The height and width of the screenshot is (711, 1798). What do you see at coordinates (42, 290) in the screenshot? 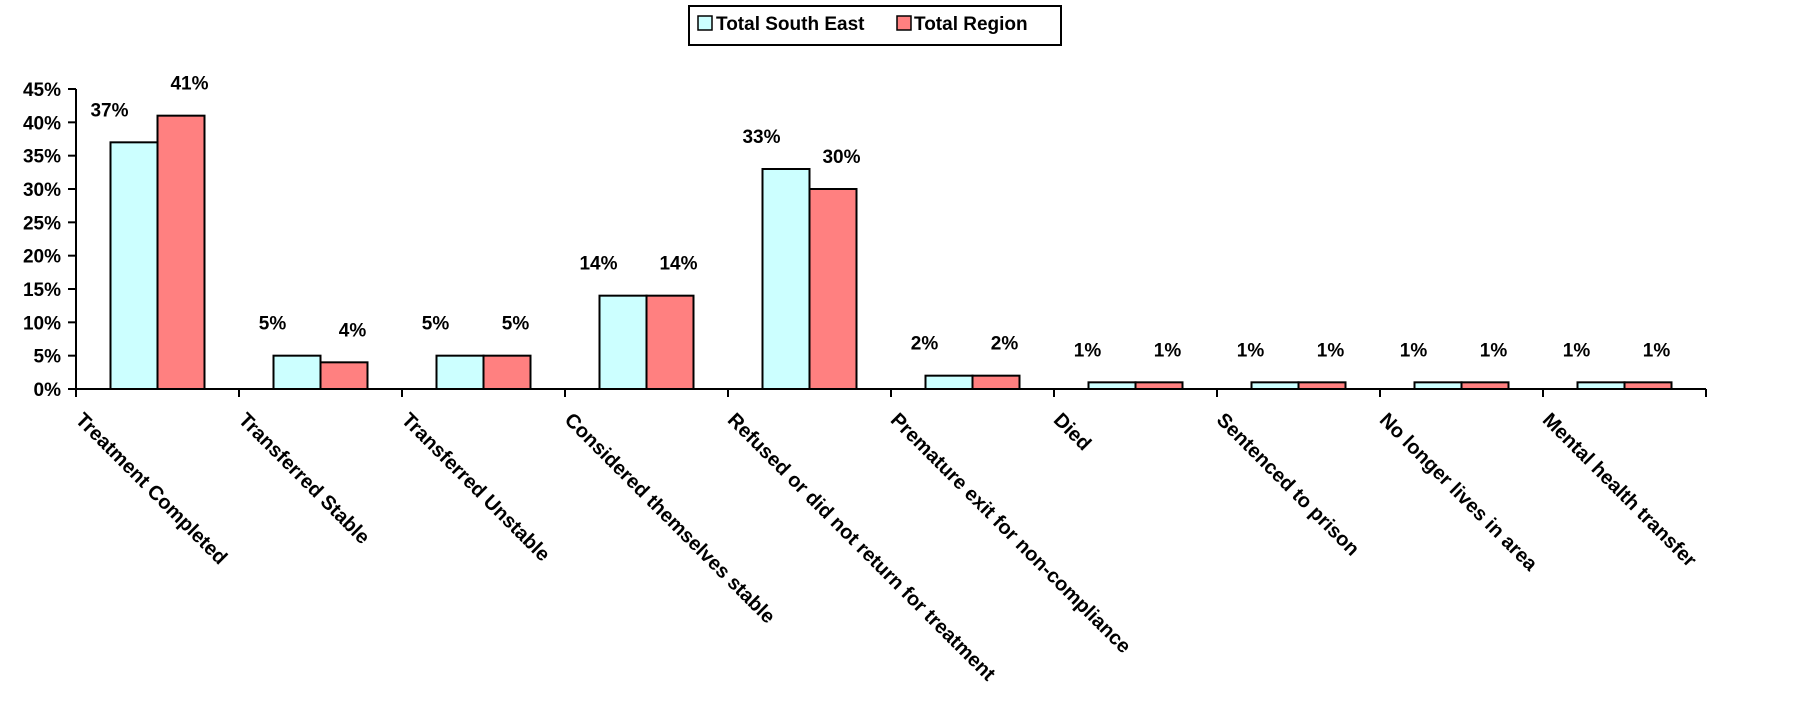
I see `y-tick-label: 15%` at bounding box center [42, 290].